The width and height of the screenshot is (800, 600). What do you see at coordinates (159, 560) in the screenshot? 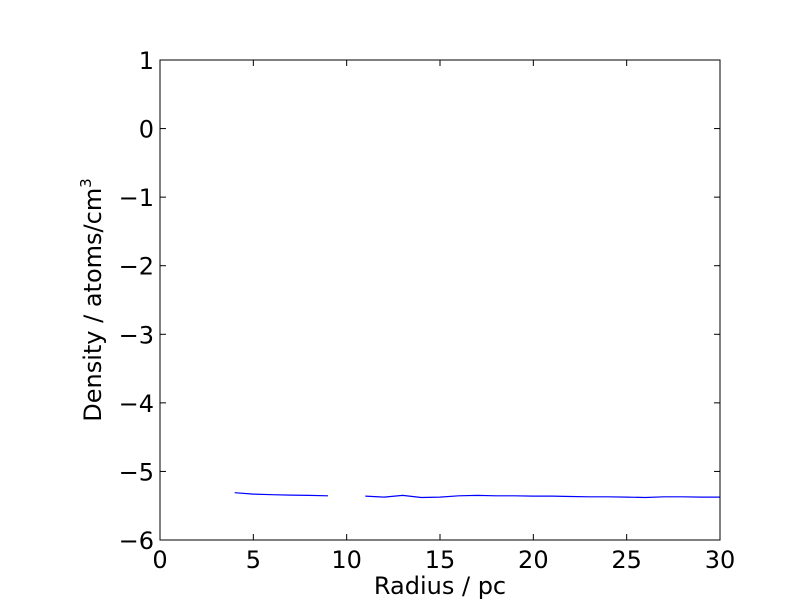
I see `x-tick-label: 0` at bounding box center [159, 560].